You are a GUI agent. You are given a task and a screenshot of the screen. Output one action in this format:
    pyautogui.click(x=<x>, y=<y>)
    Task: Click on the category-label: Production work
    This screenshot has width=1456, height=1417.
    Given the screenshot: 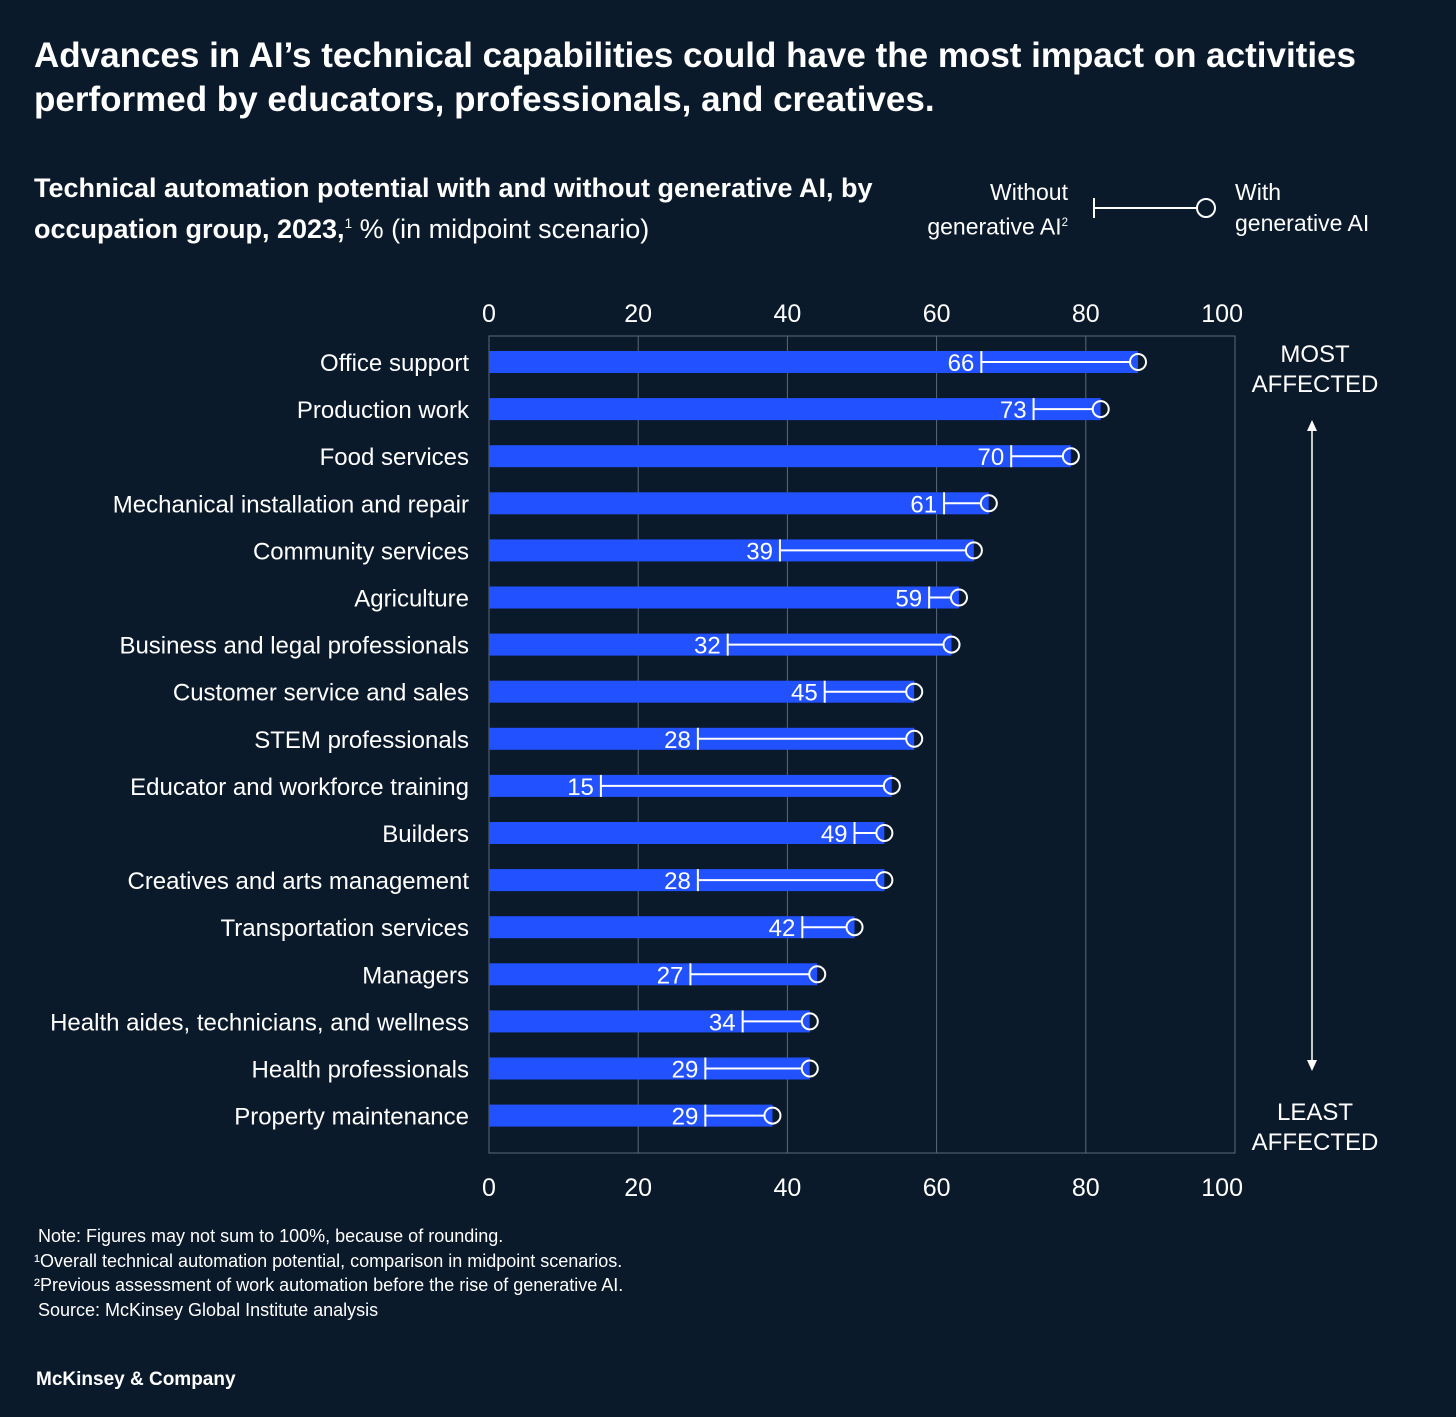 What is the action you would take?
    pyautogui.click(x=383, y=410)
    